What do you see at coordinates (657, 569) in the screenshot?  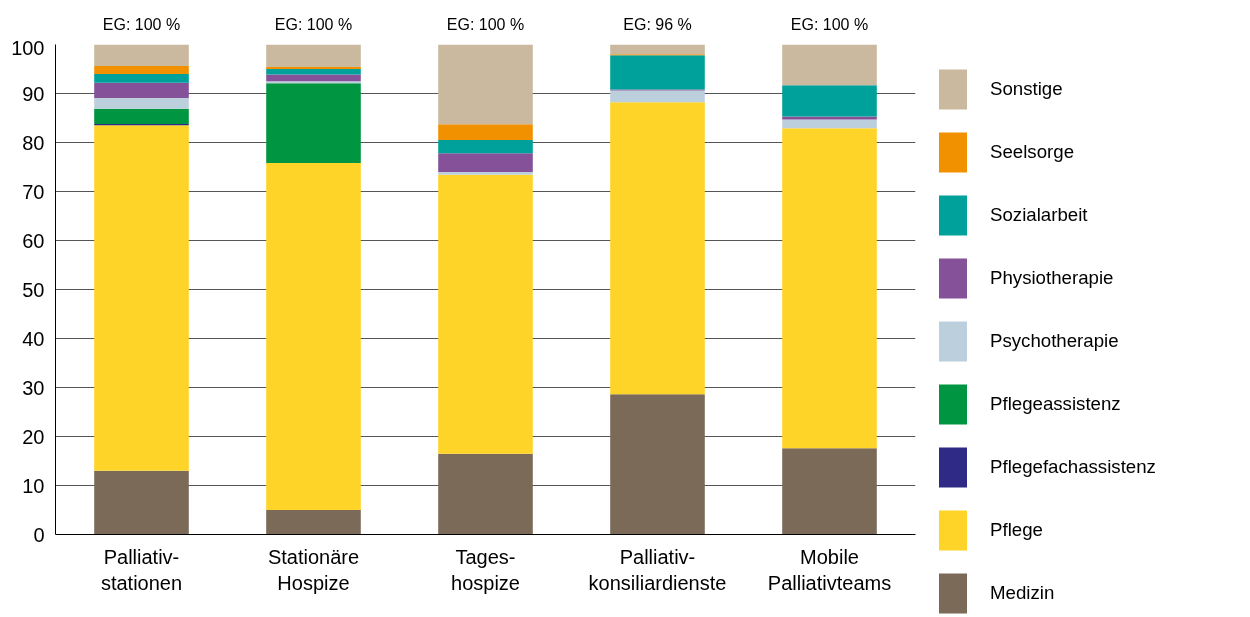 I see `x-tick-label: Palliativ- konsiliardienste` at bounding box center [657, 569].